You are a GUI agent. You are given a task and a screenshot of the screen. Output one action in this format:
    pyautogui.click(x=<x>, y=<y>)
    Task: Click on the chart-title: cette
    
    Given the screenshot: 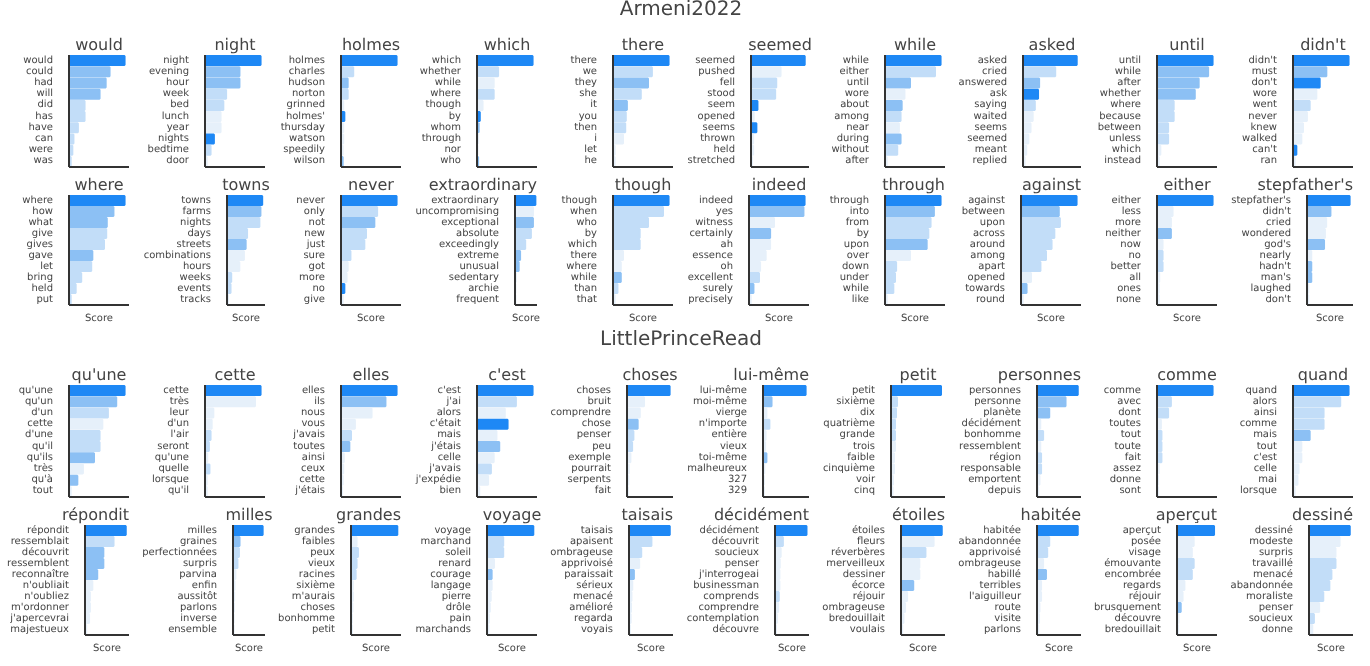 What is the action you would take?
    pyautogui.click(x=235, y=375)
    